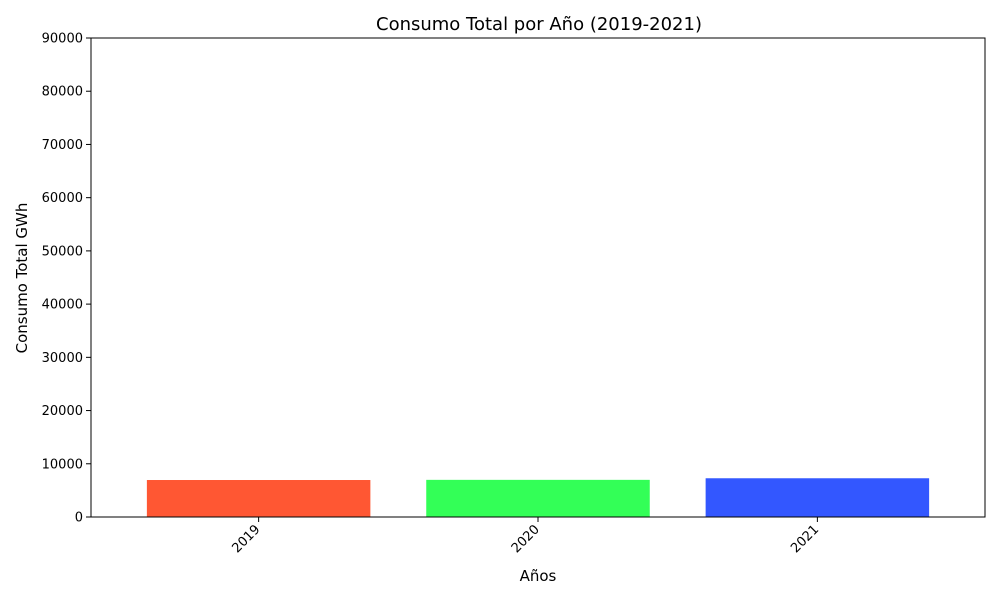  I want to click on y-tick-label: 40000, so click(62, 305).